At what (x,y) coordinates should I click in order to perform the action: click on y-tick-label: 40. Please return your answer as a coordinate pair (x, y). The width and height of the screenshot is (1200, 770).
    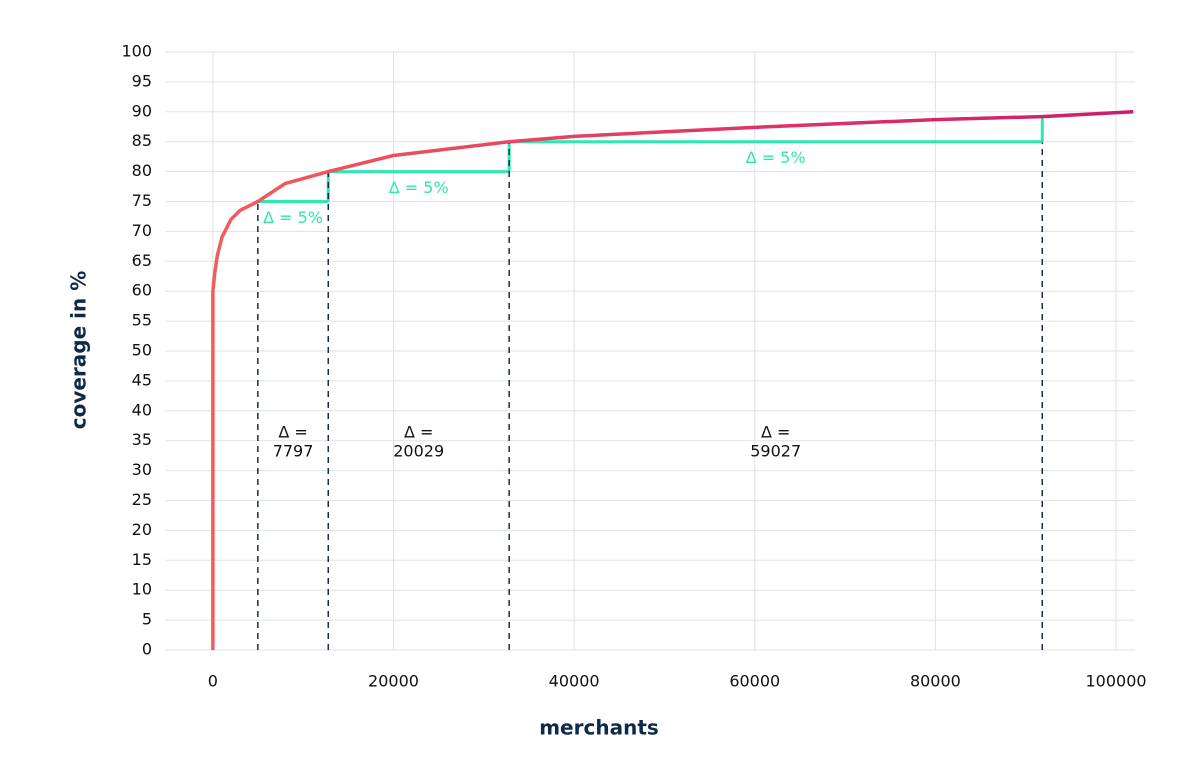
    Looking at the image, I should click on (142, 409).